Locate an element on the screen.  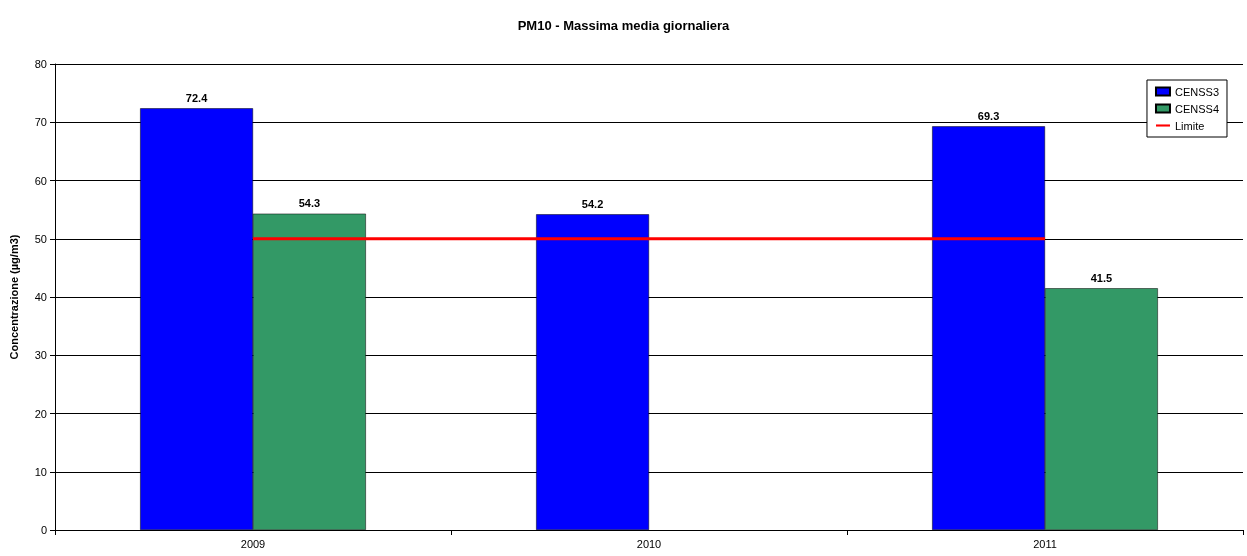
y-tick-label: 50 is located at coordinates (40, 238).